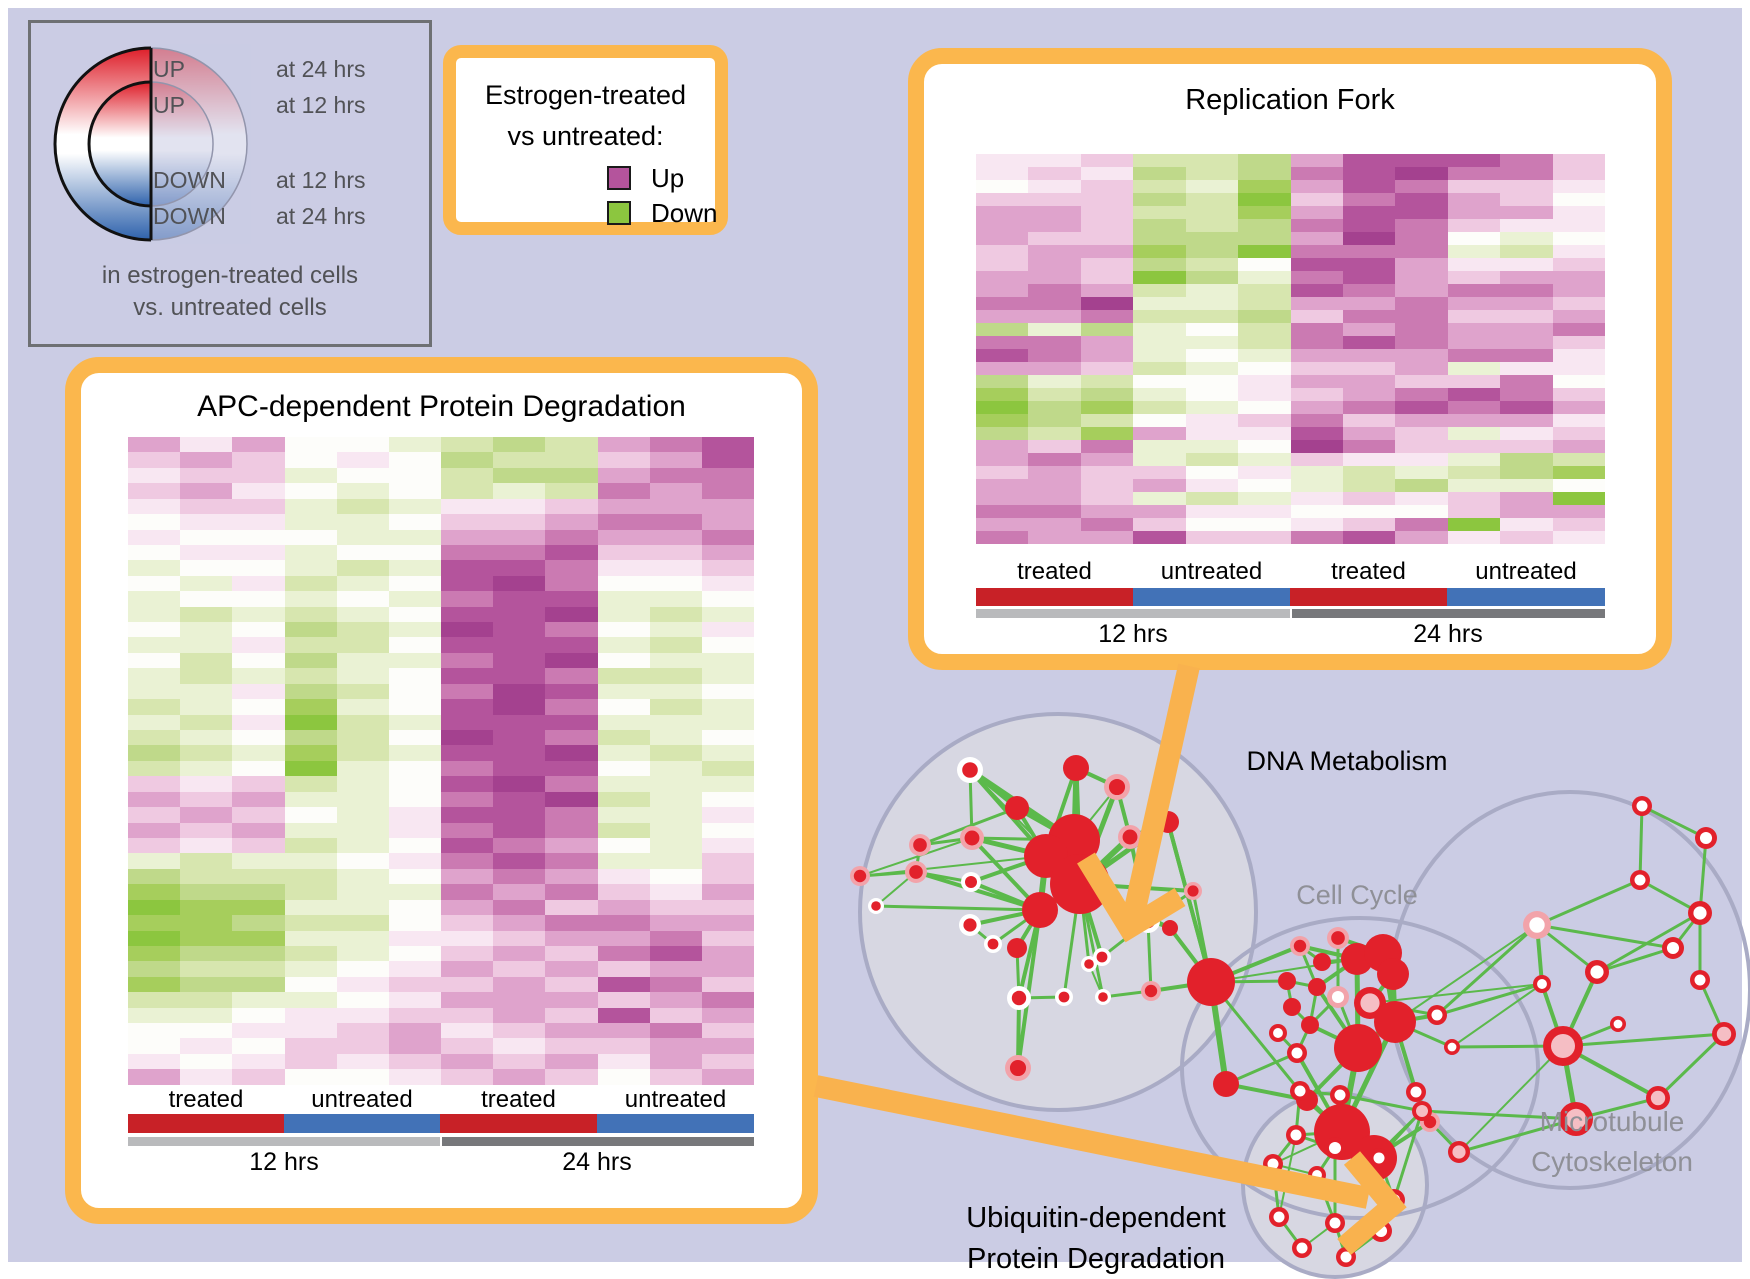 The width and height of the screenshot is (1750, 1279). Describe the element at coordinates (1368, 571) in the screenshot. I see `rf-group-label-3: treated` at that location.